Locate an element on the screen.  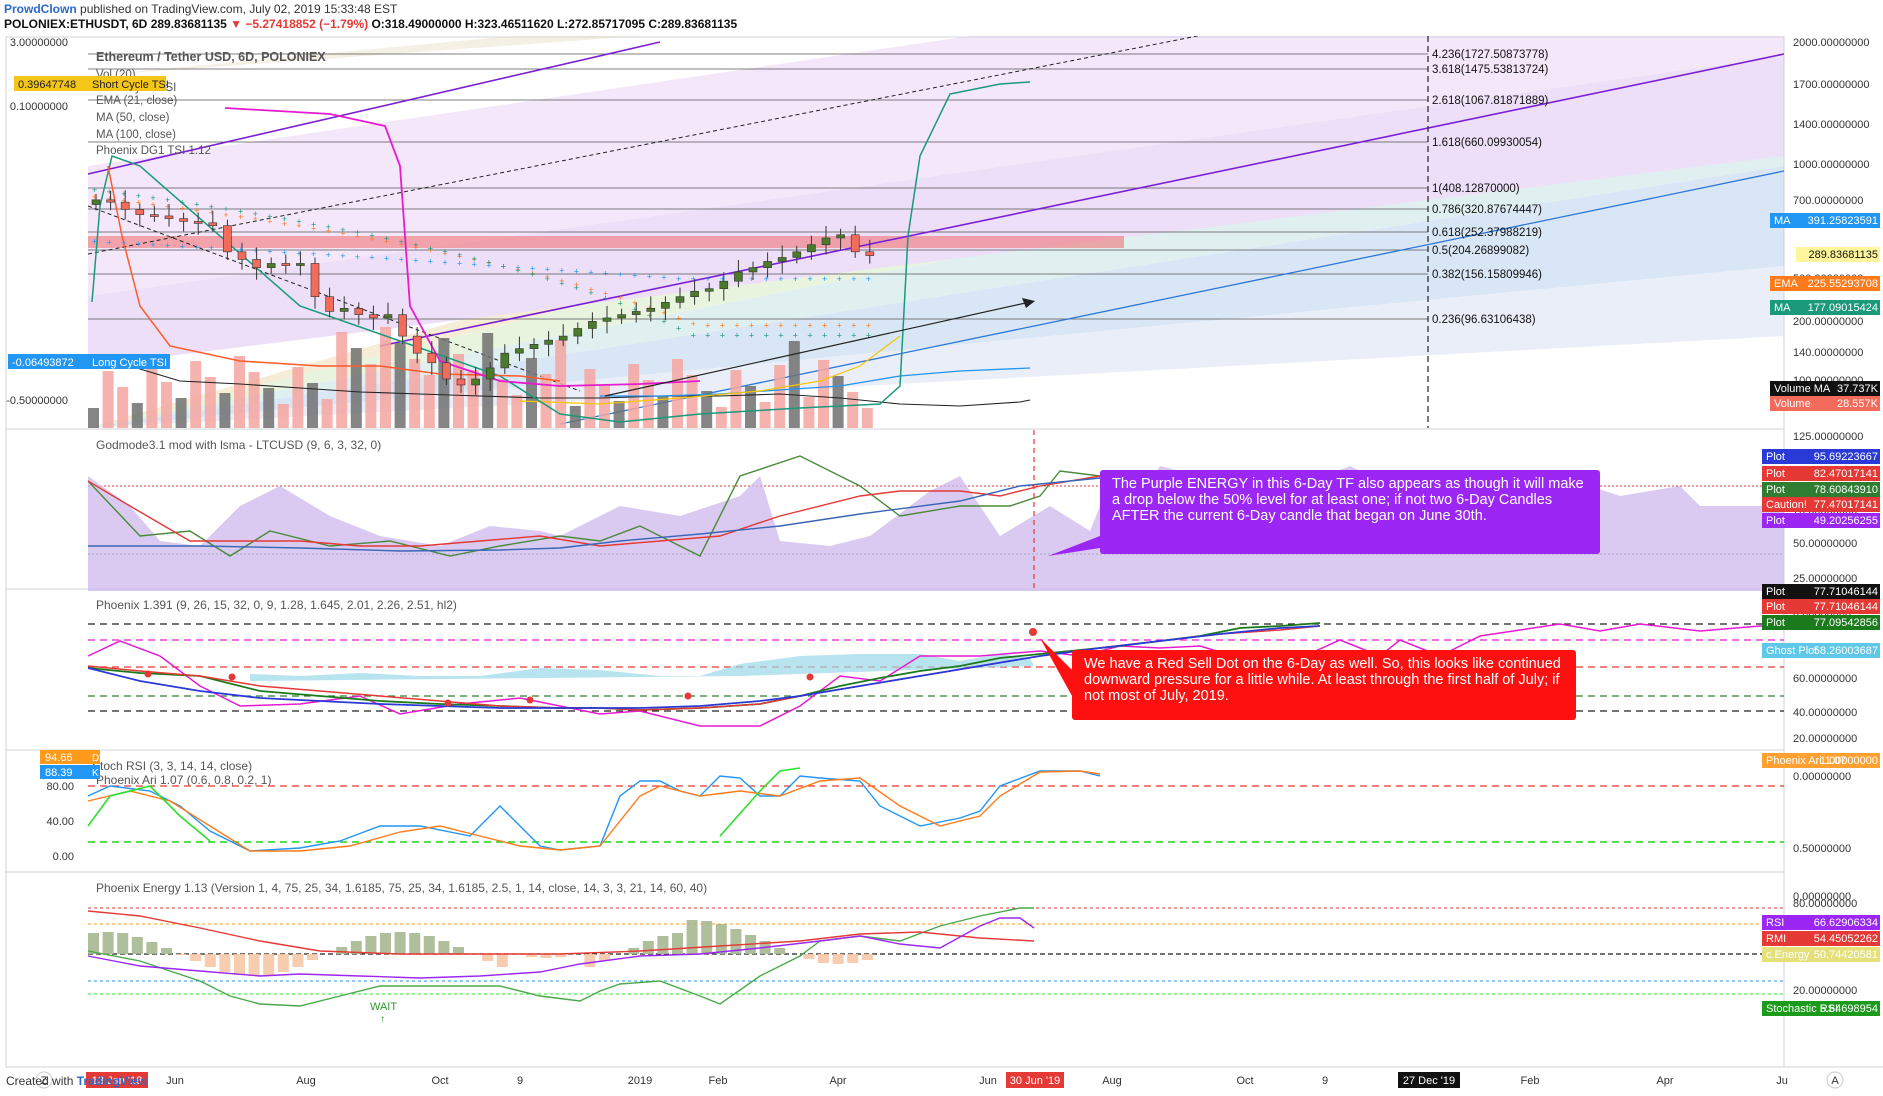
rightGod-label-name-0: Plot is located at coordinates (1775, 457).